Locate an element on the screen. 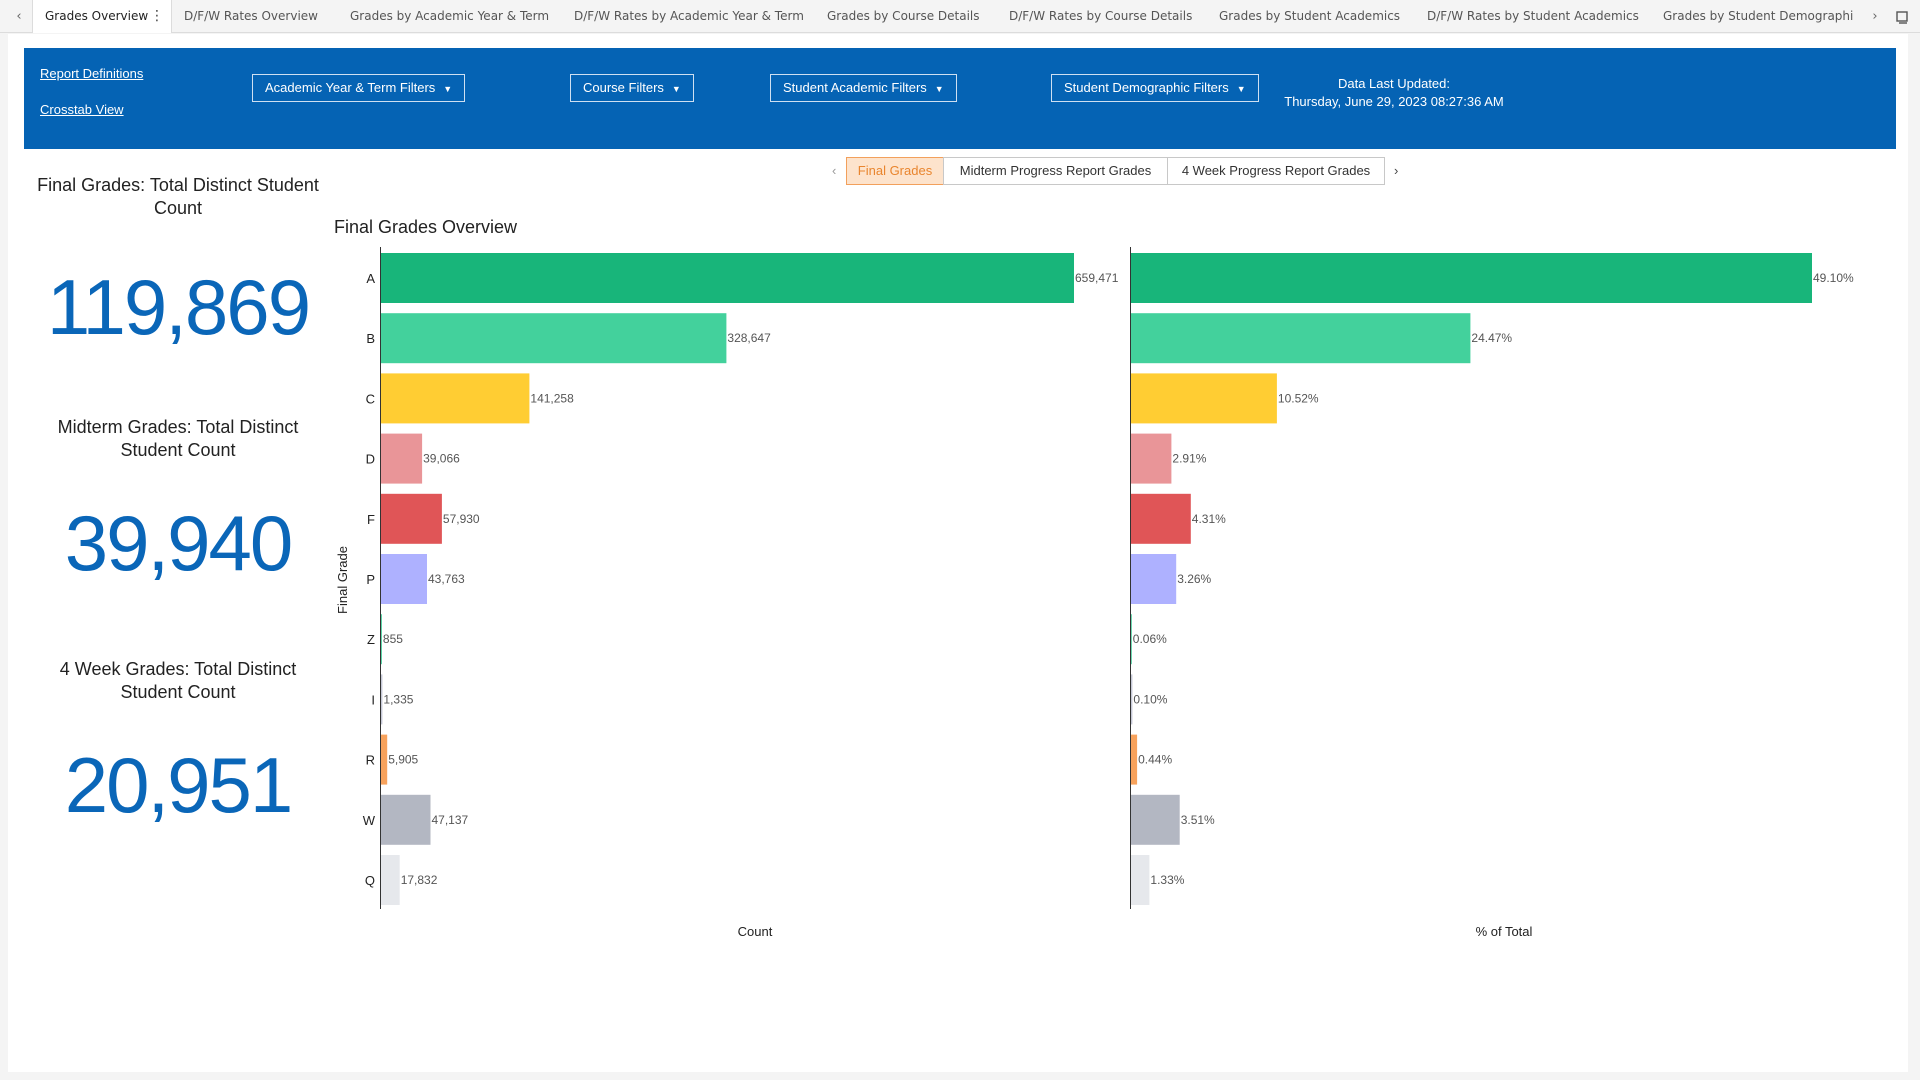 The width and height of the screenshot is (1920, 1080). data-label: 855 is located at coordinates (393, 639).